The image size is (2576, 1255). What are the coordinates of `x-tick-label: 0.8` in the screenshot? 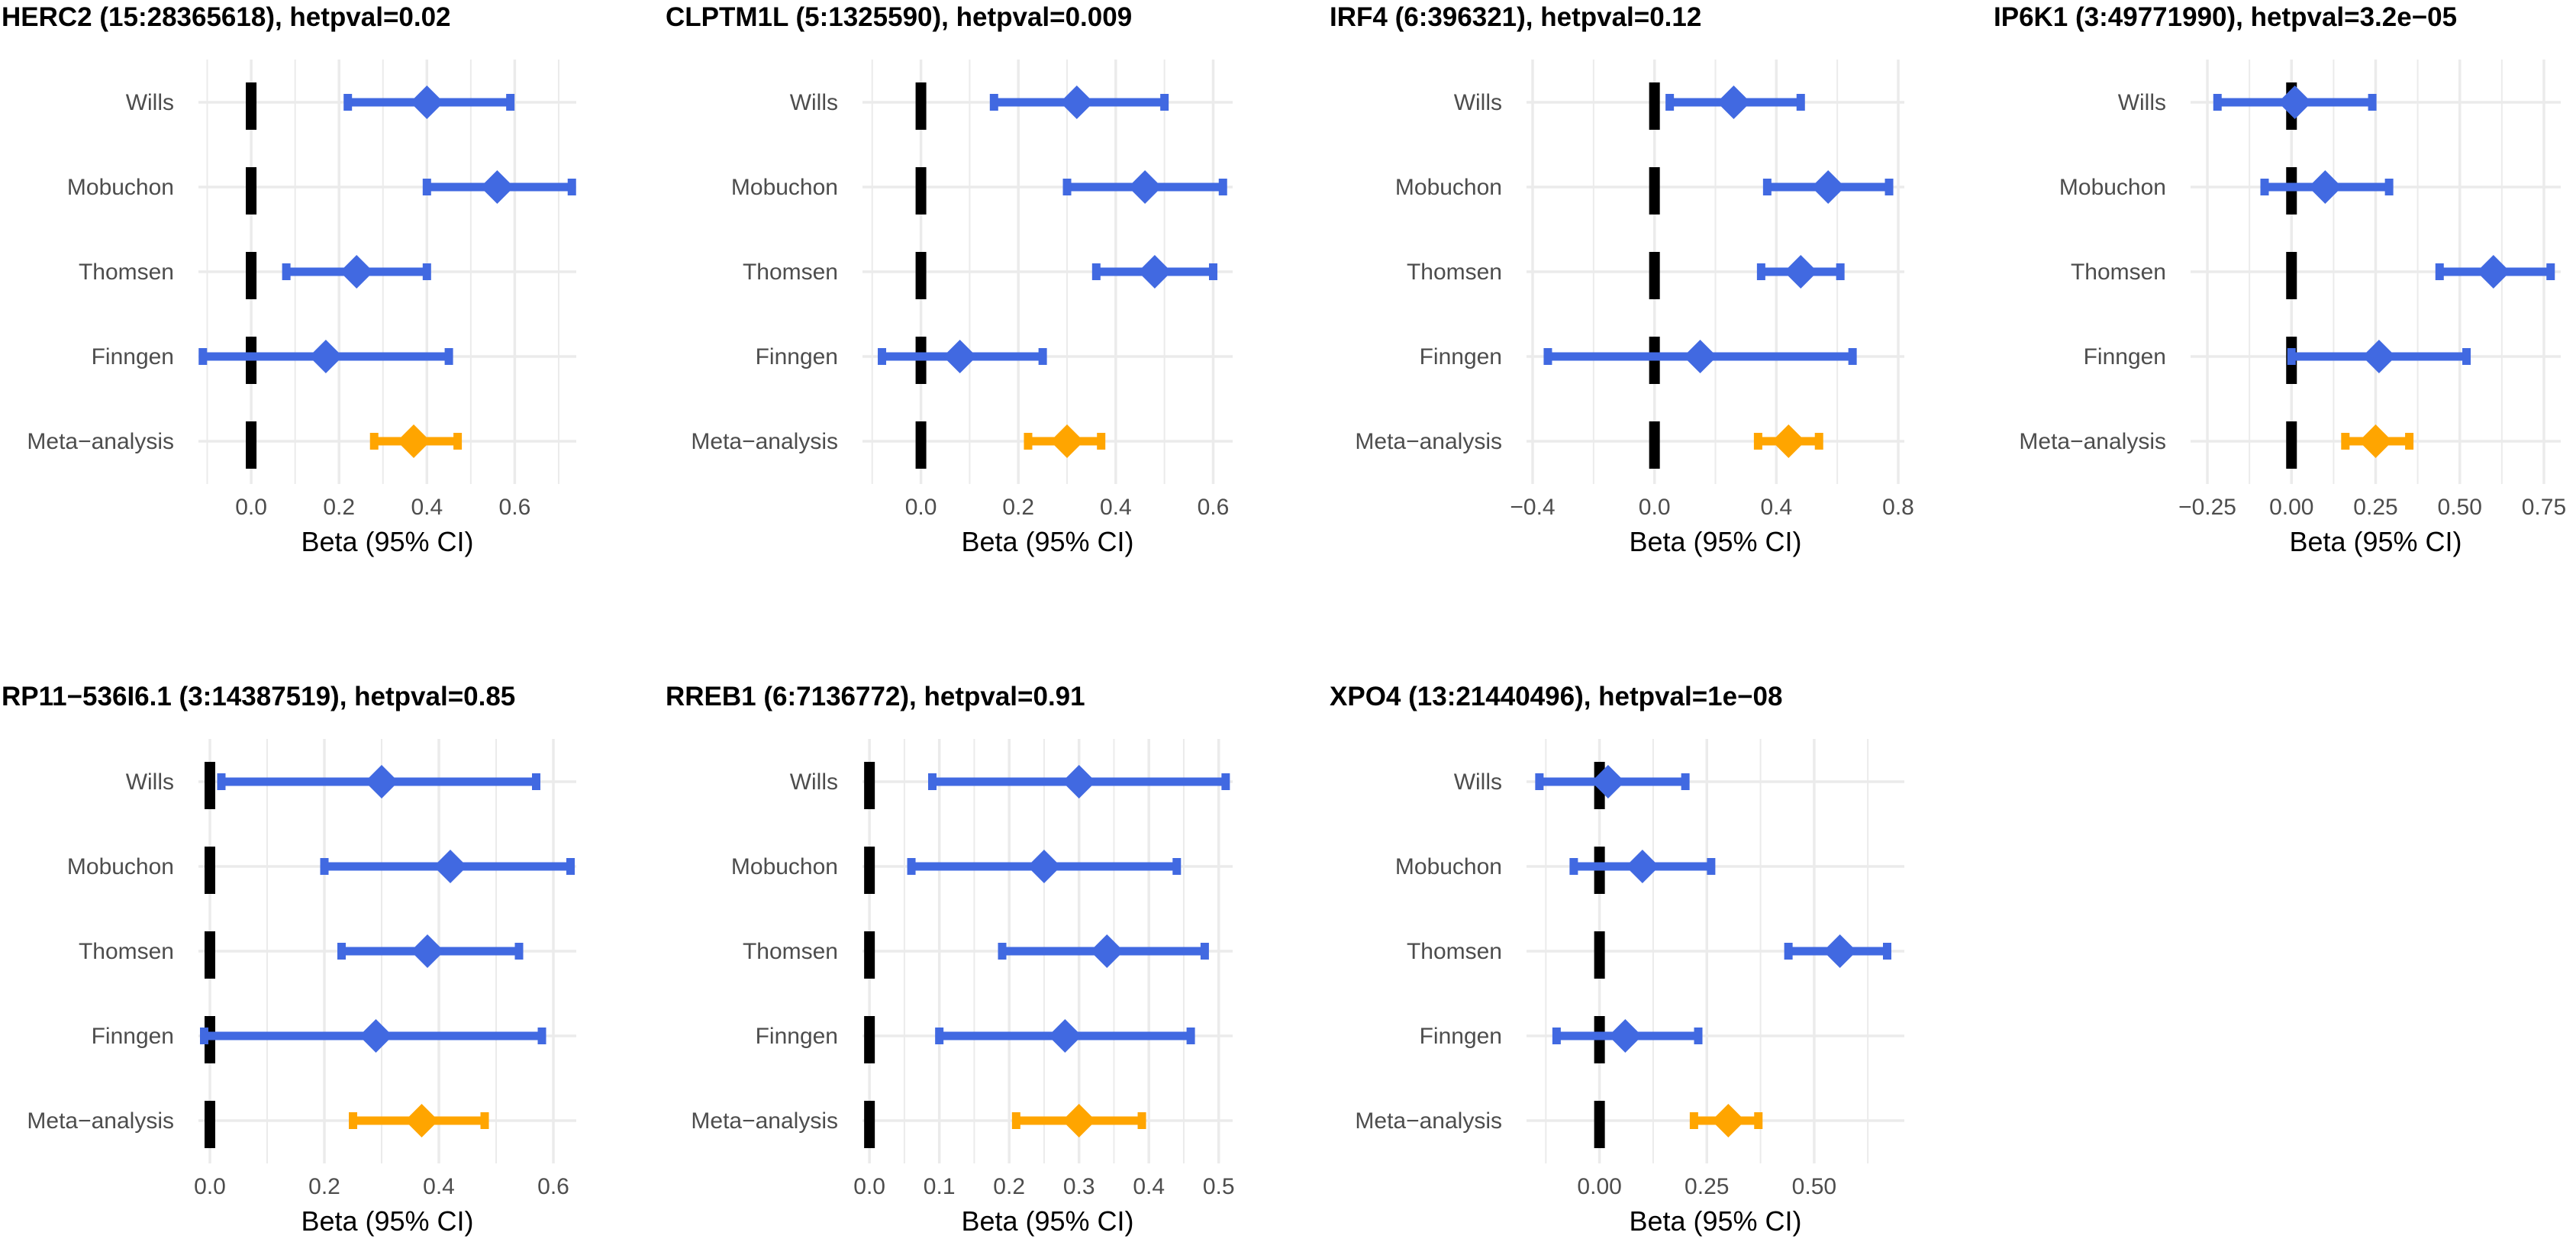 It's located at (1898, 508).